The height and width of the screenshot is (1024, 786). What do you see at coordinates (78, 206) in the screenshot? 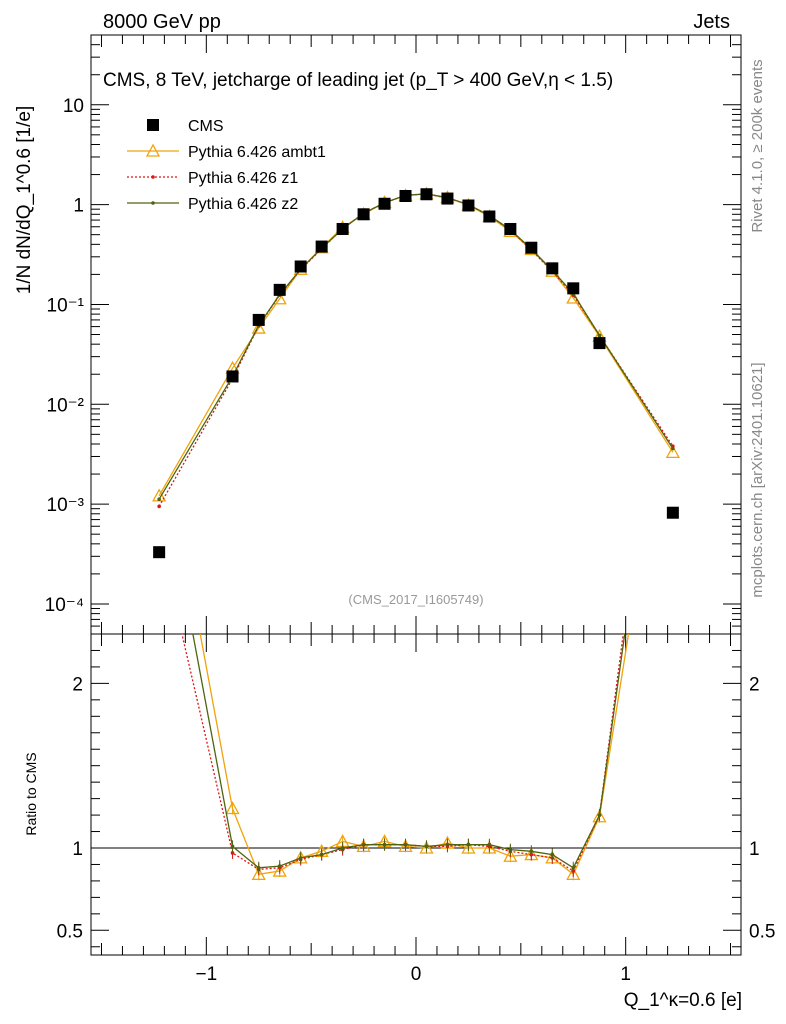
I see `y-tick-label: 1` at bounding box center [78, 206].